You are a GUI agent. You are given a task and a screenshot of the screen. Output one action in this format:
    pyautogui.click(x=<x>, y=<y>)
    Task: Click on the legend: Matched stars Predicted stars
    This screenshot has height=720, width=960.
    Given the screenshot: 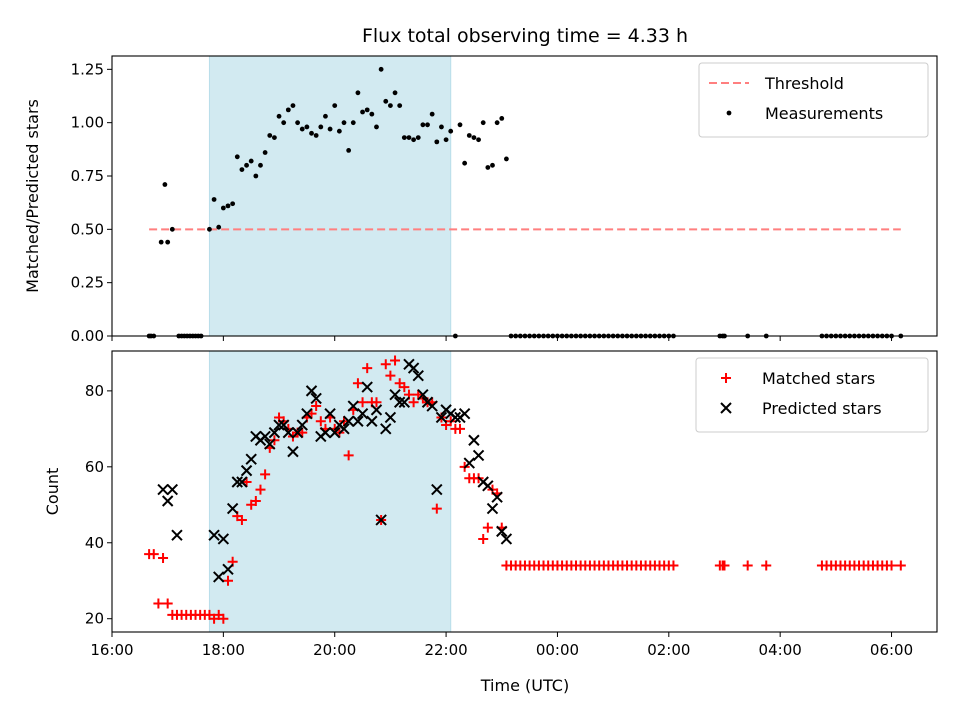 What is the action you would take?
    pyautogui.click(x=812, y=395)
    